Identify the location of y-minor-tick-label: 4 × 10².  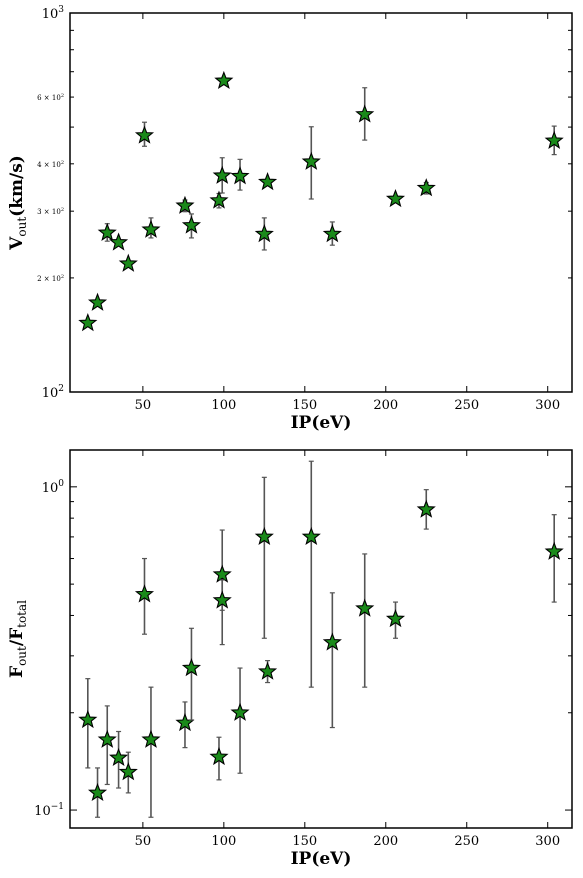
(50, 164).